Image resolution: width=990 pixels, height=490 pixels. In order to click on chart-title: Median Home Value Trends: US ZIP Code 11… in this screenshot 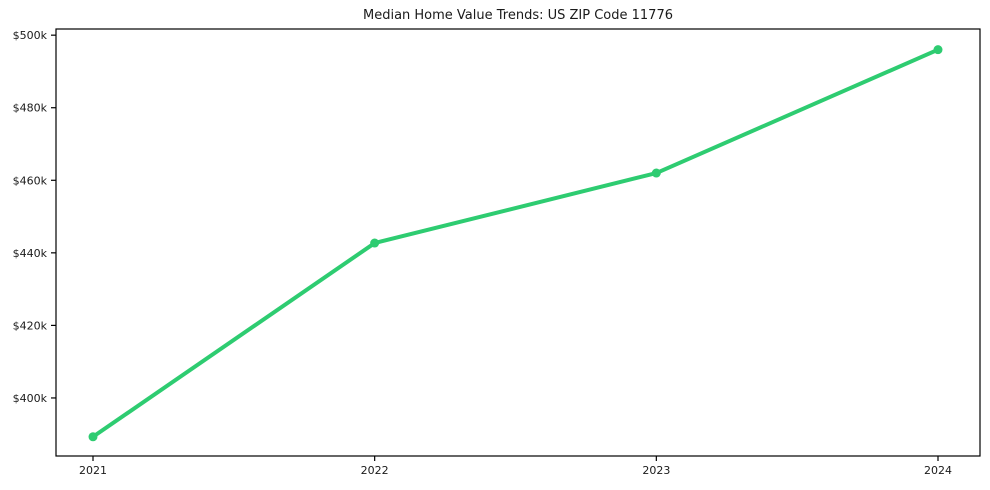, I will do `click(517, 15)`.